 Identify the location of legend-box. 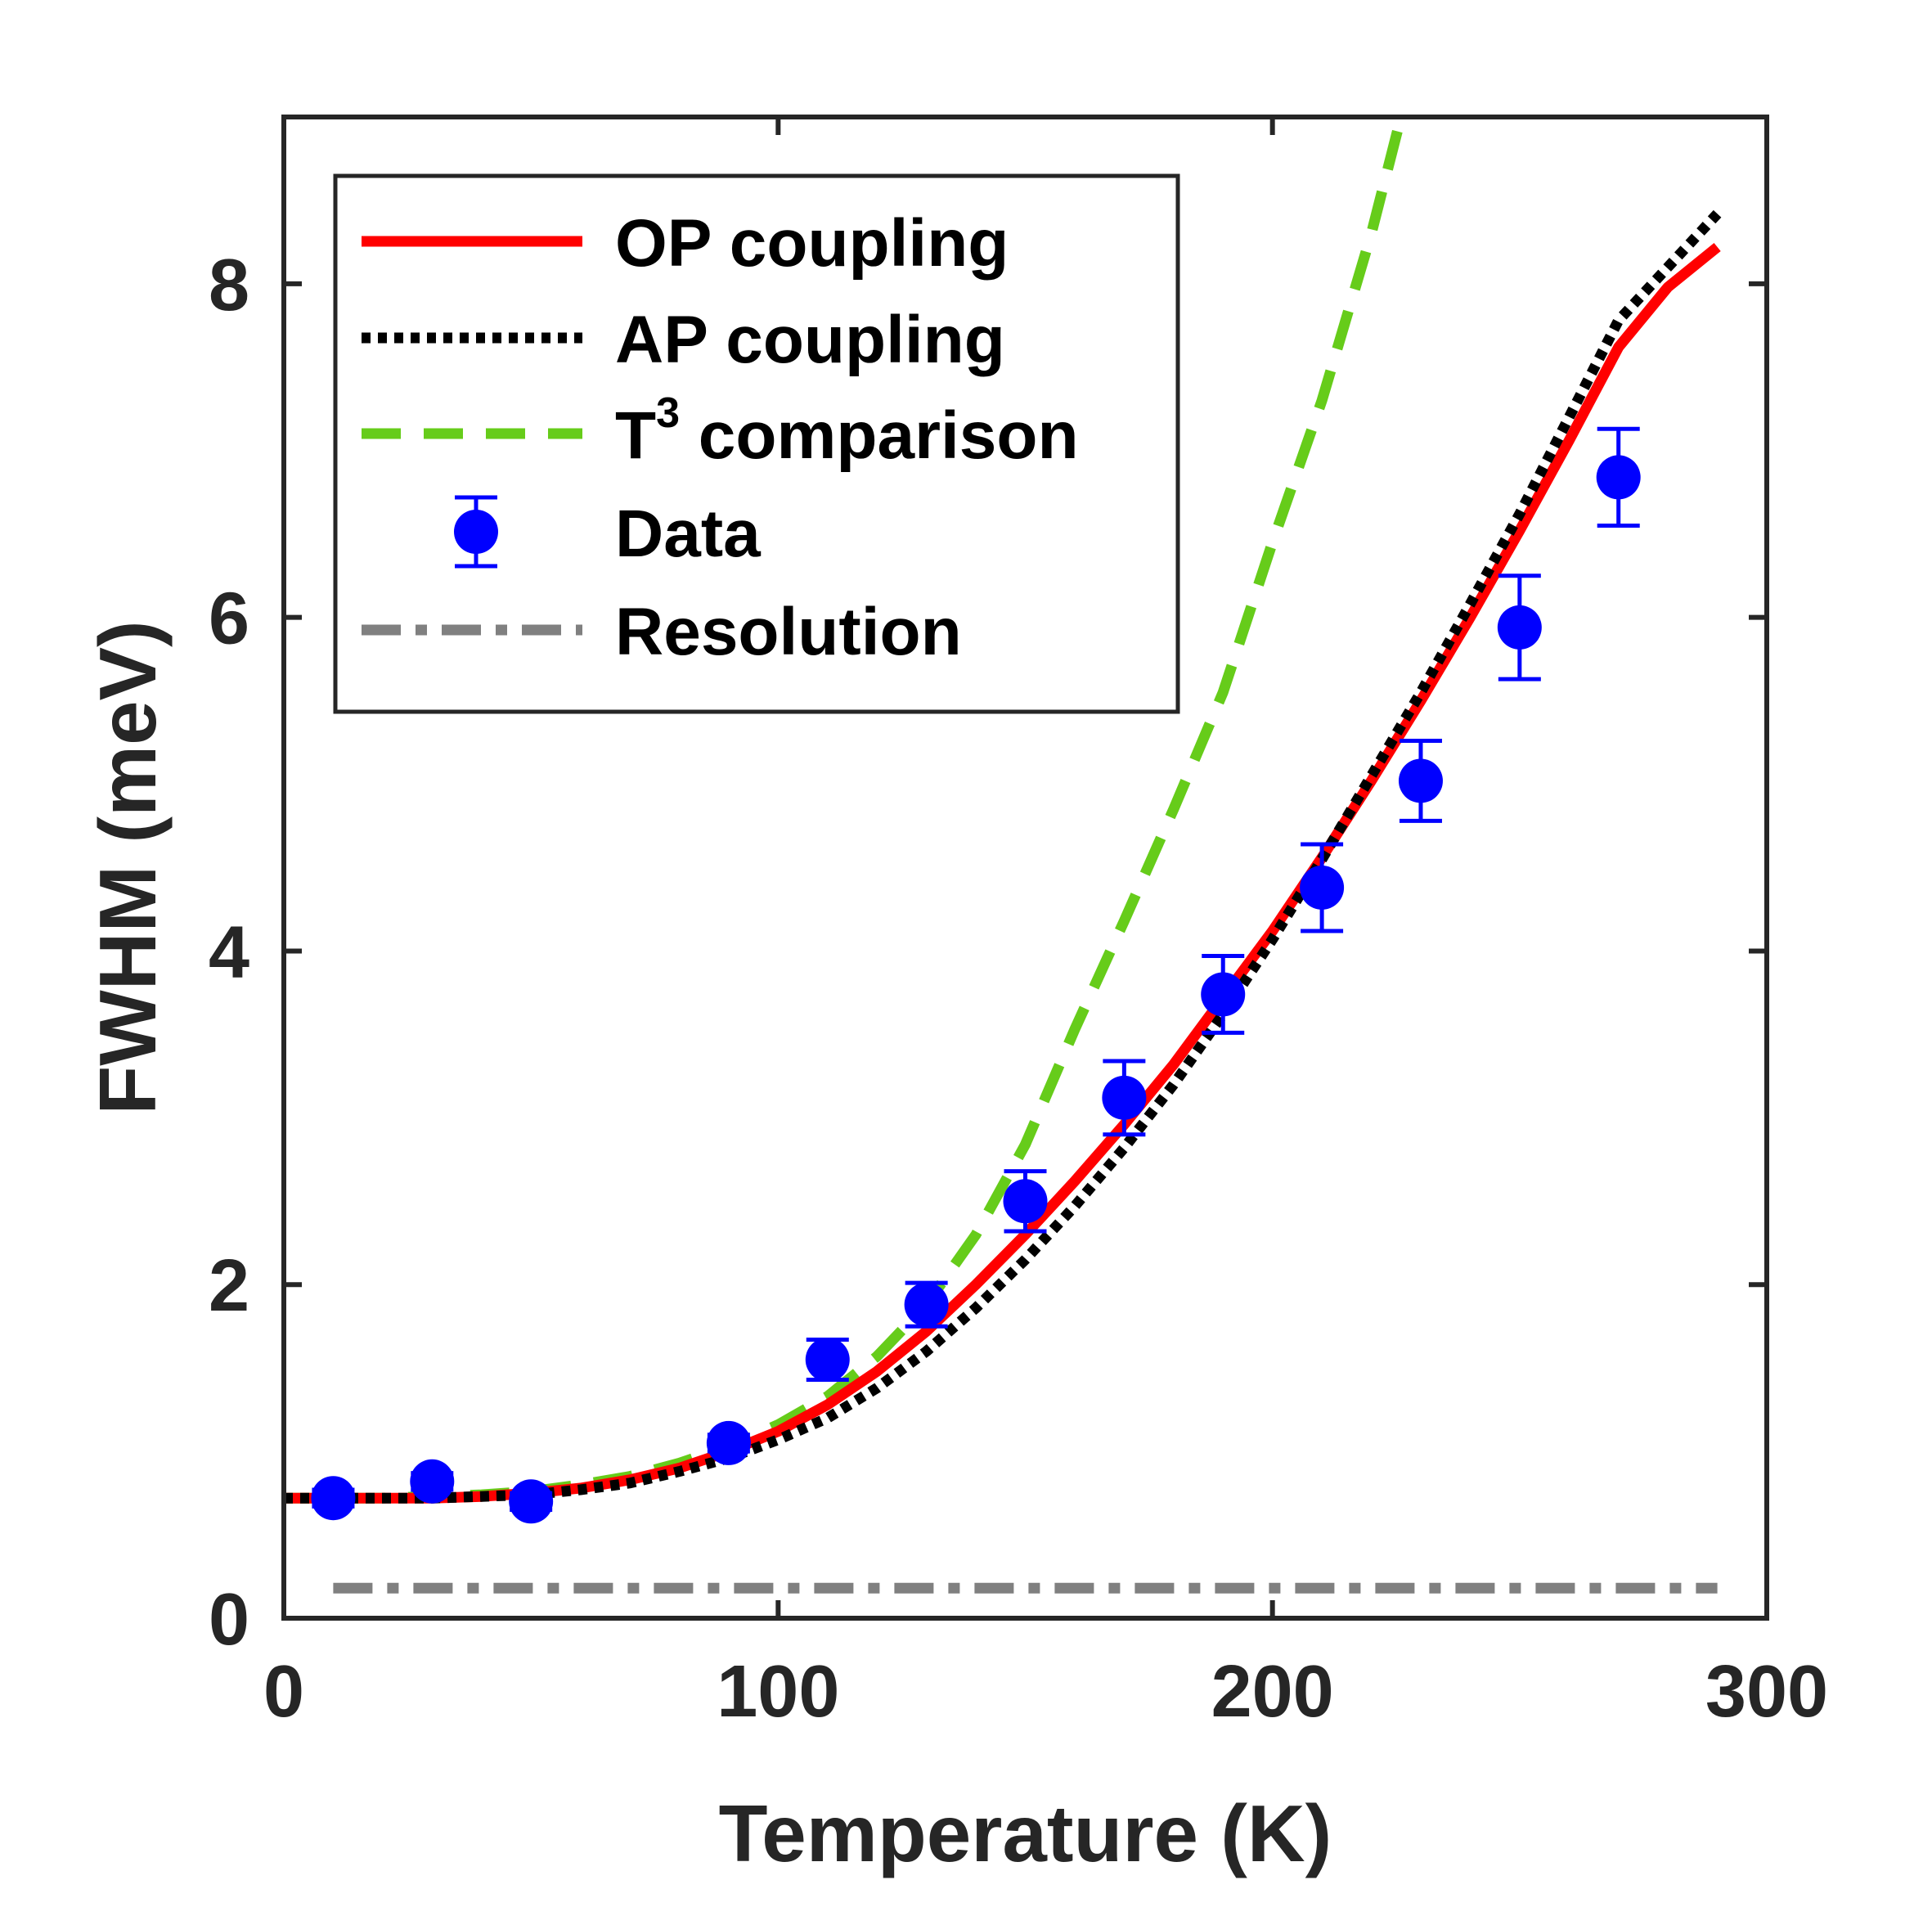
(757, 443).